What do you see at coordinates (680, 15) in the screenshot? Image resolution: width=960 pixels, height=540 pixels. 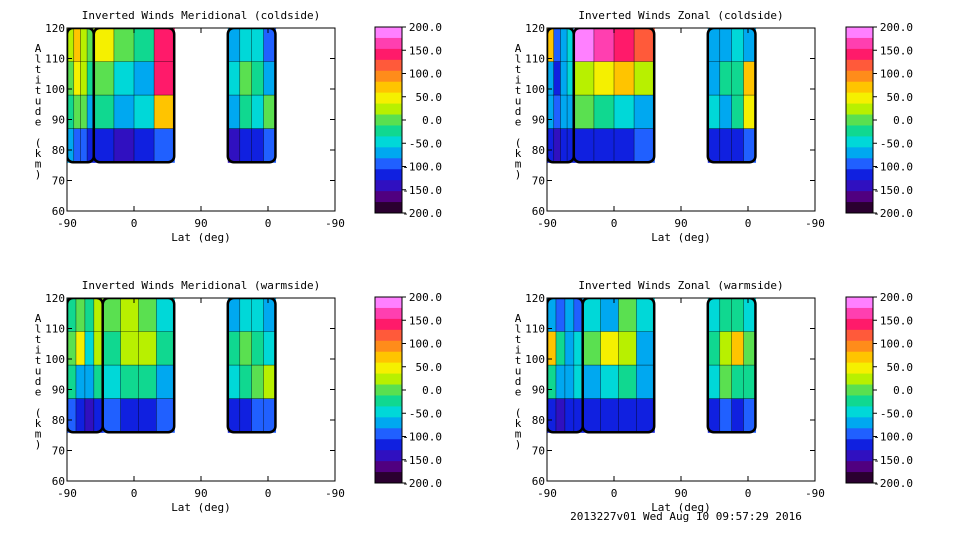 I see `chart-title: Inverted Winds Zonal (coldside)` at bounding box center [680, 15].